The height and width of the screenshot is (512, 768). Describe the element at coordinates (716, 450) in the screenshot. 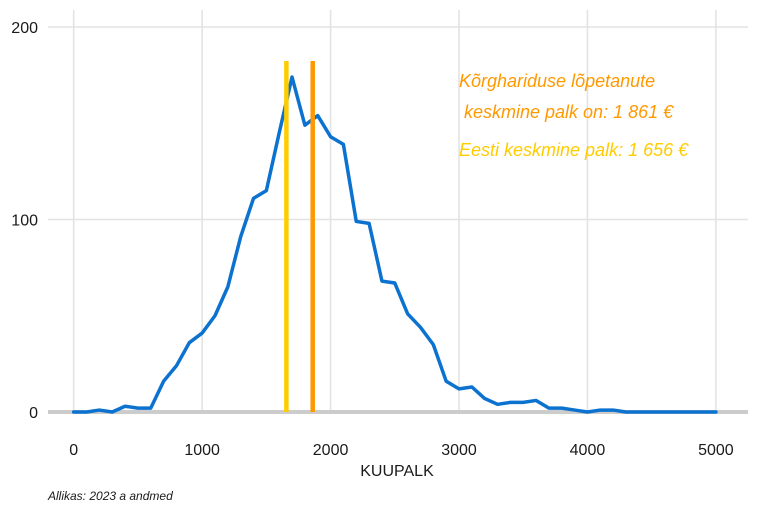

I see `x-tick-label-5000: 5000` at that location.